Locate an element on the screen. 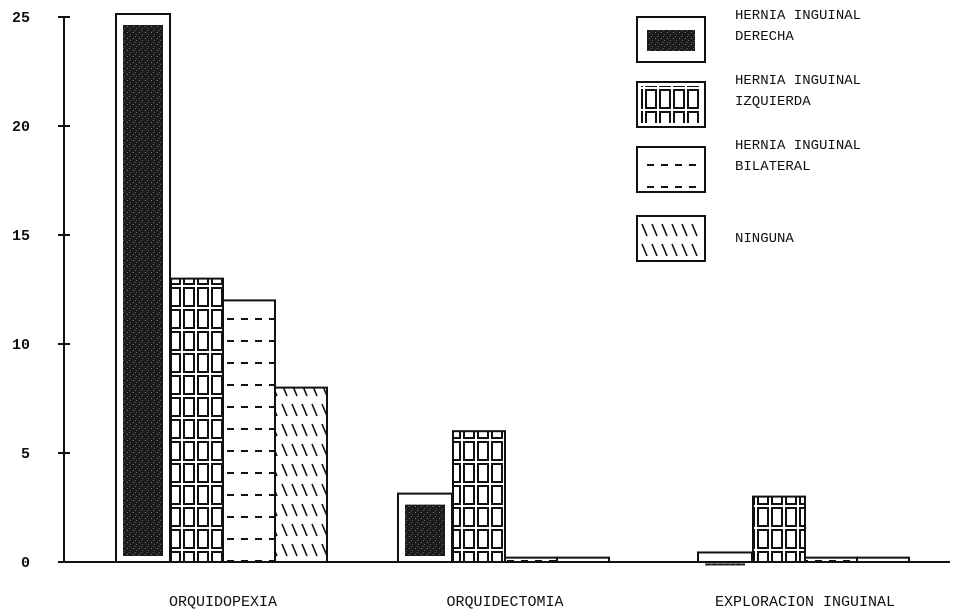  y-axis: 0 5 10 15 20 25 is located at coordinates (41, 291).